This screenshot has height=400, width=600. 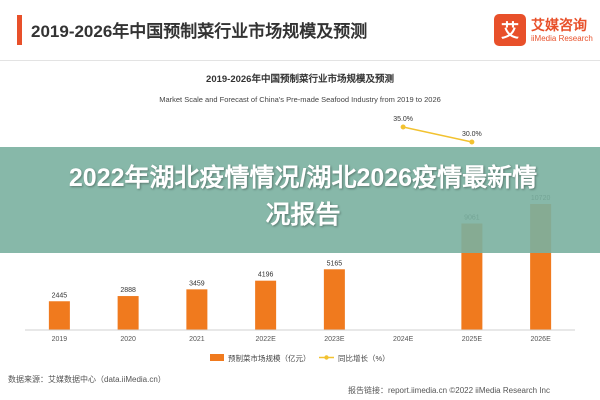 What do you see at coordinates (300, 79) in the screenshot?
I see `chart-title: 2019-2026年中国预制菜行业市场规模及预测` at bounding box center [300, 79].